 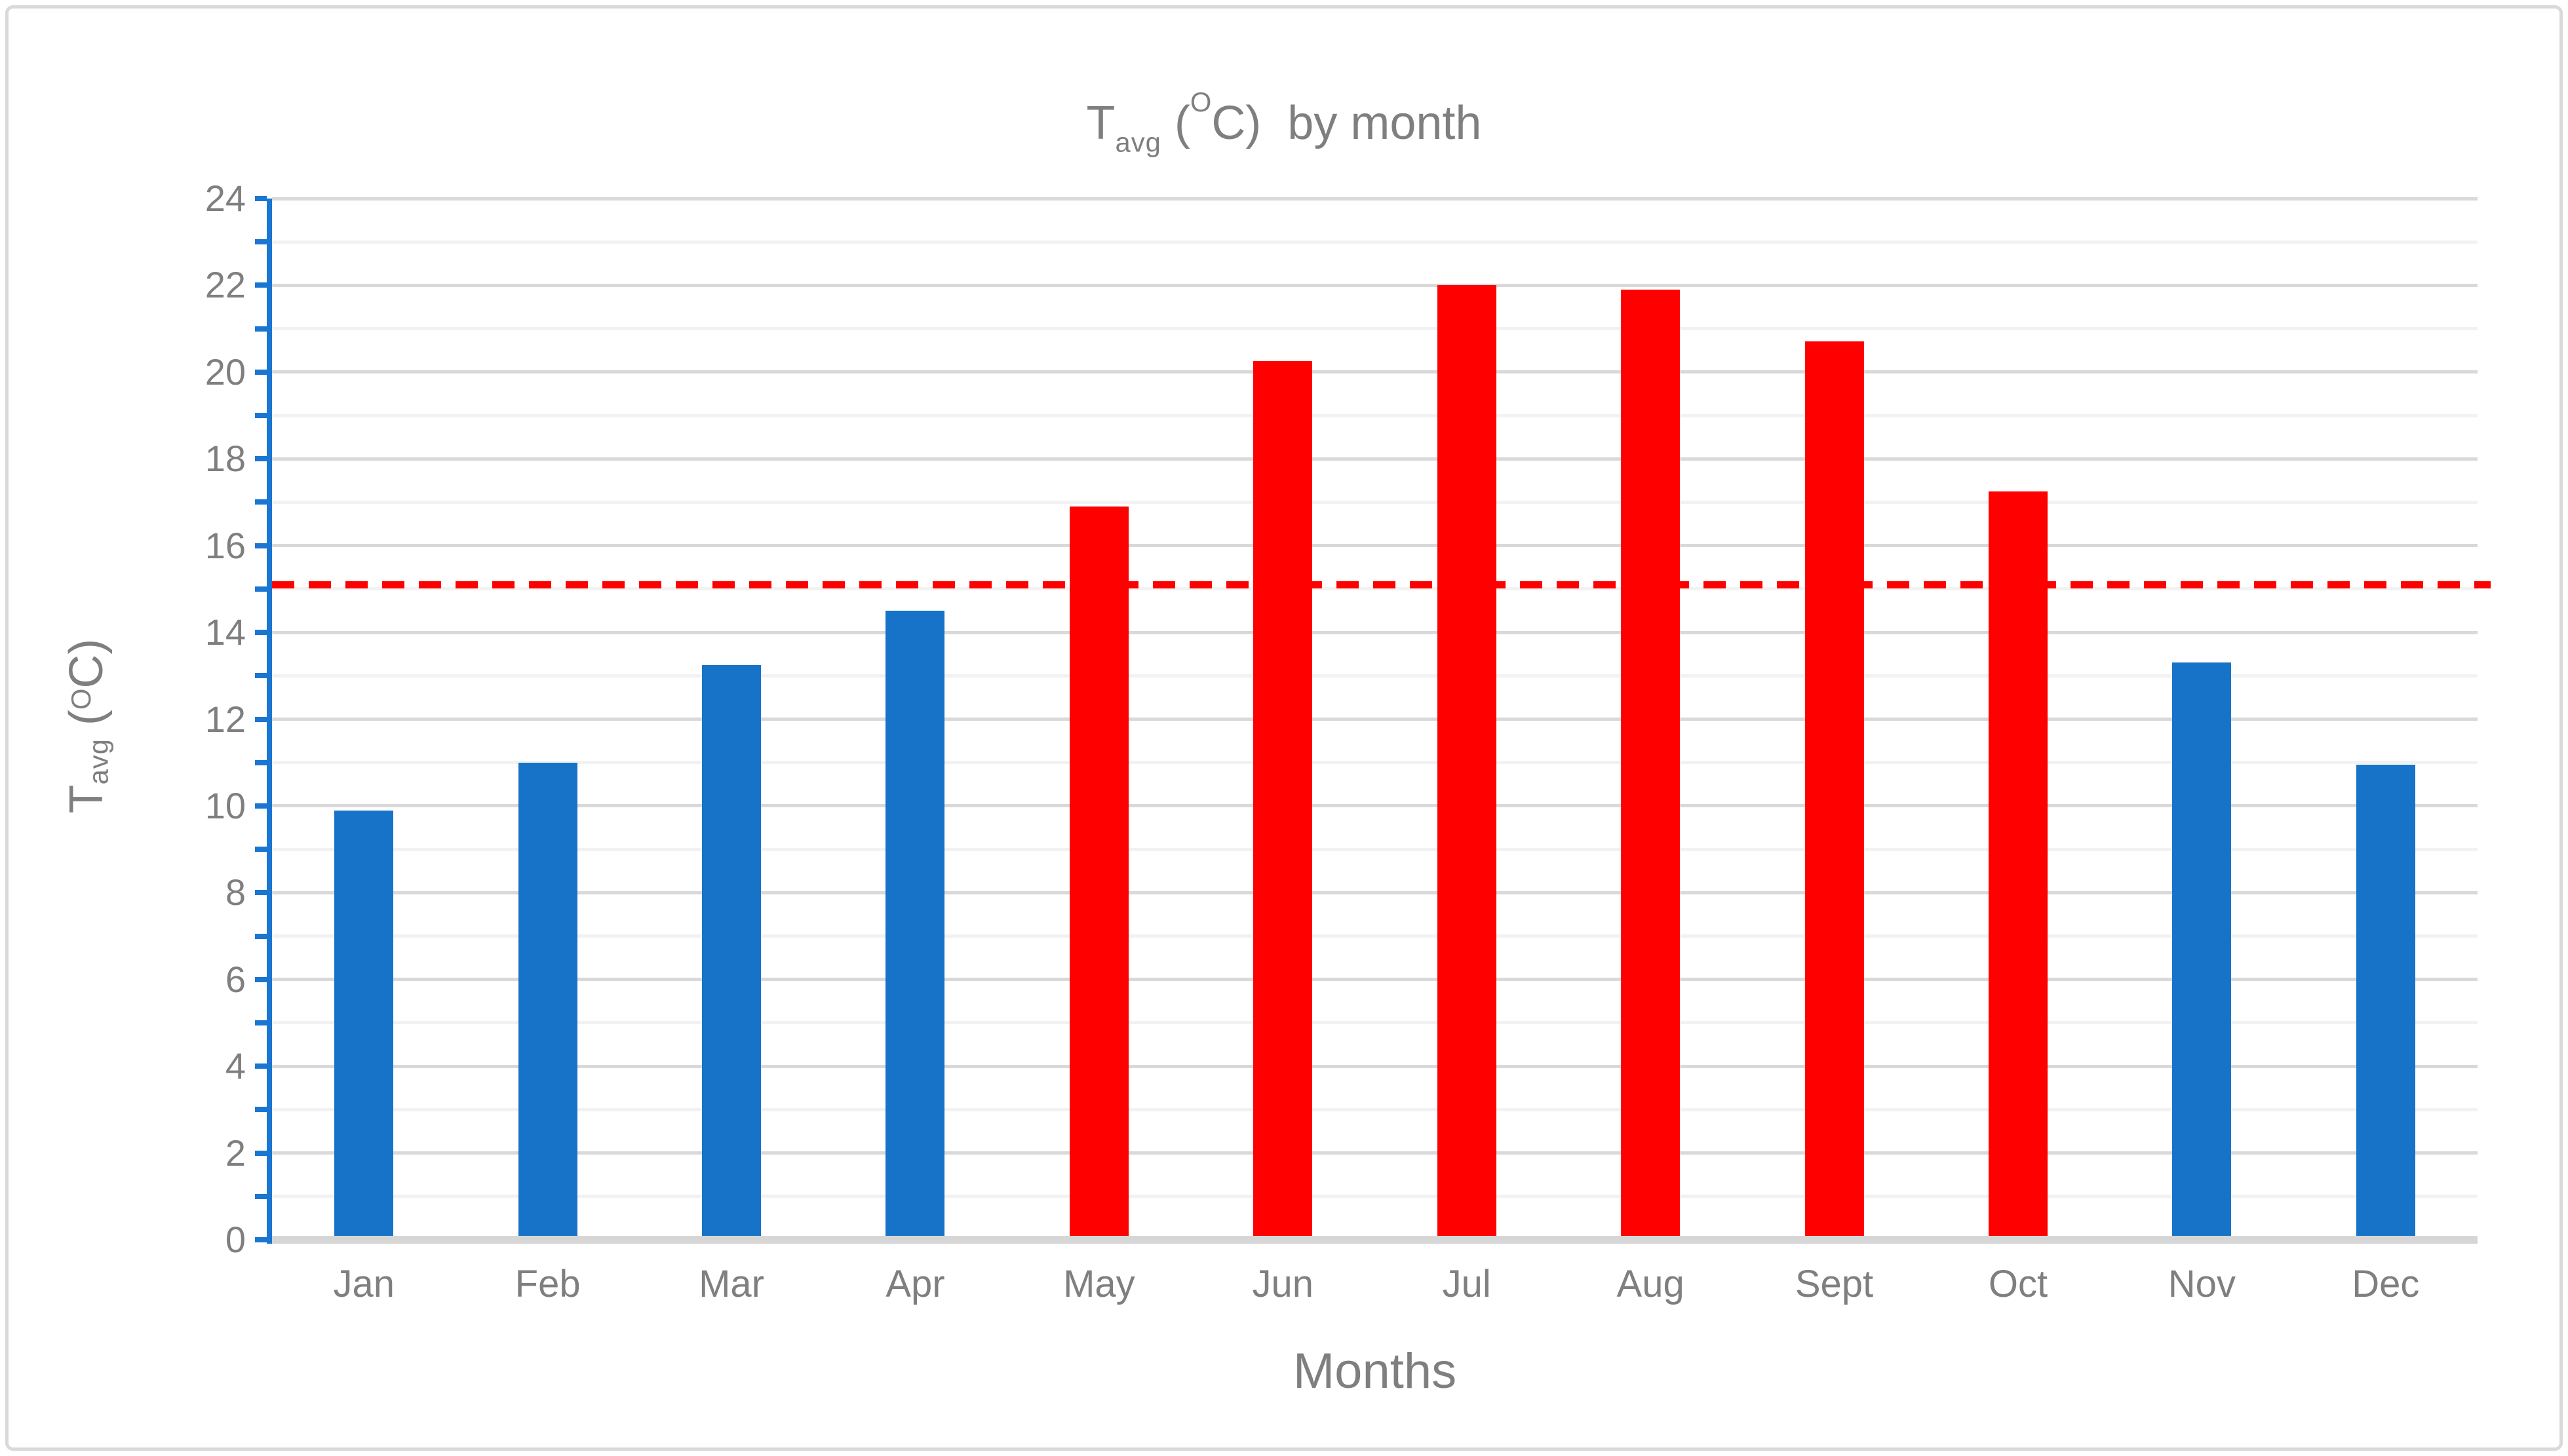 I want to click on x-tick-label-jun: Jun, so click(x=1283, y=1284).